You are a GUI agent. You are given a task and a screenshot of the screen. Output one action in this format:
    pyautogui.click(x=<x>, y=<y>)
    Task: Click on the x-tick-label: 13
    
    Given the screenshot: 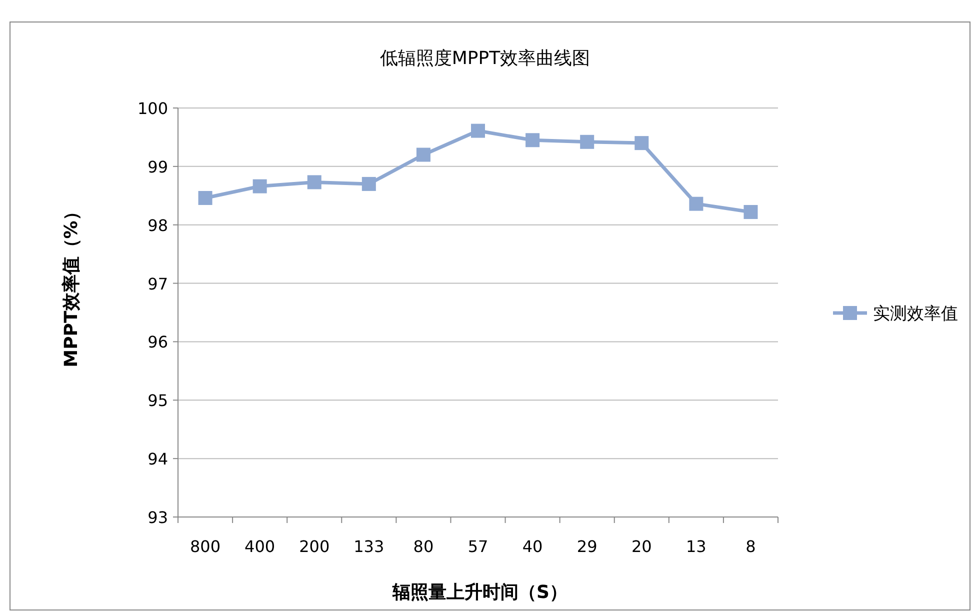 What is the action you would take?
    pyautogui.click(x=696, y=546)
    